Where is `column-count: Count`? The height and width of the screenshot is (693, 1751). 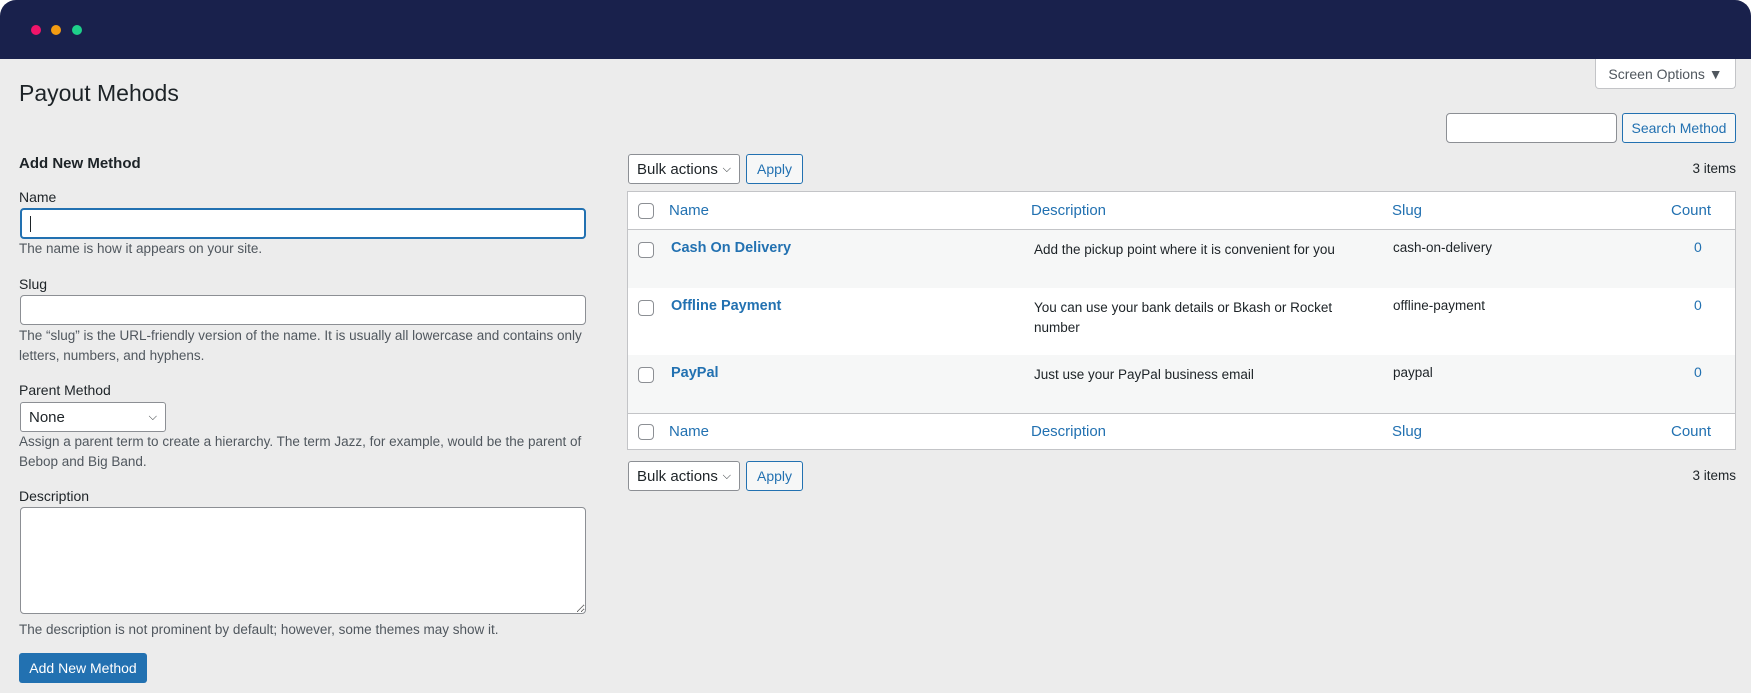
column-count: Count is located at coordinates (1691, 210).